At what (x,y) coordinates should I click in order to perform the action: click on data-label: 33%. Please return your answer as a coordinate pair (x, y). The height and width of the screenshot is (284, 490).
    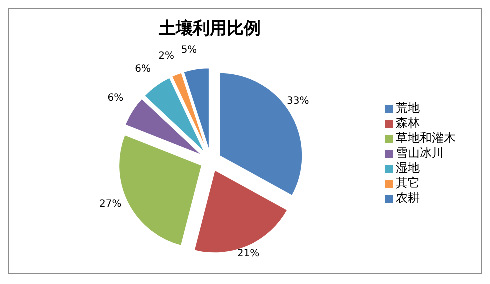
    Looking at the image, I should click on (298, 102).